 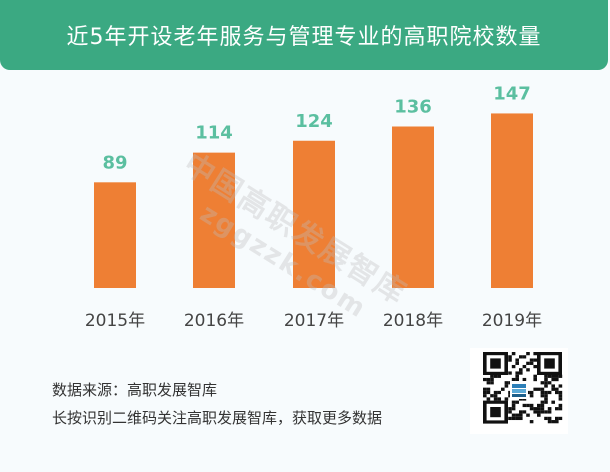 I want to click on x-tick-label: 2018年, so click(x=413, y=321).